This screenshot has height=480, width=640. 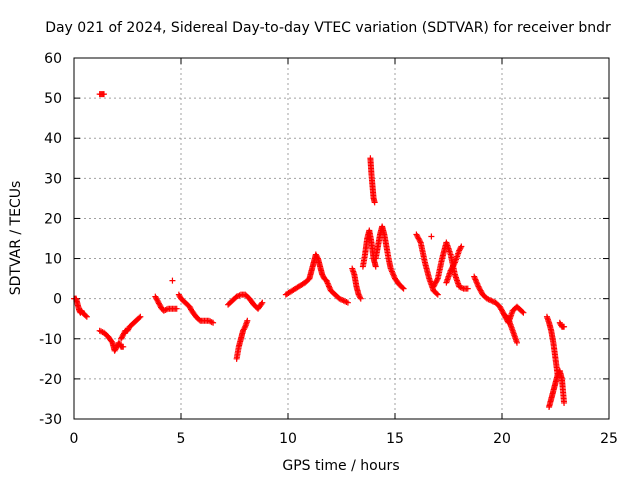 What do you see at coordinates (288, 439) in the screenshot?
I see `x-tick-label: 10` at bounding box center [288, 439].